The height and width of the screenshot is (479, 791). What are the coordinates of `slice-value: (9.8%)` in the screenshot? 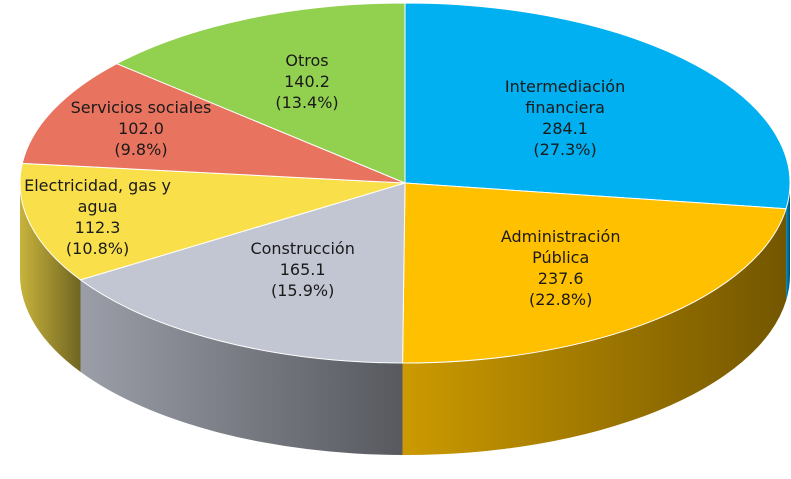 It's located at (141, 149).